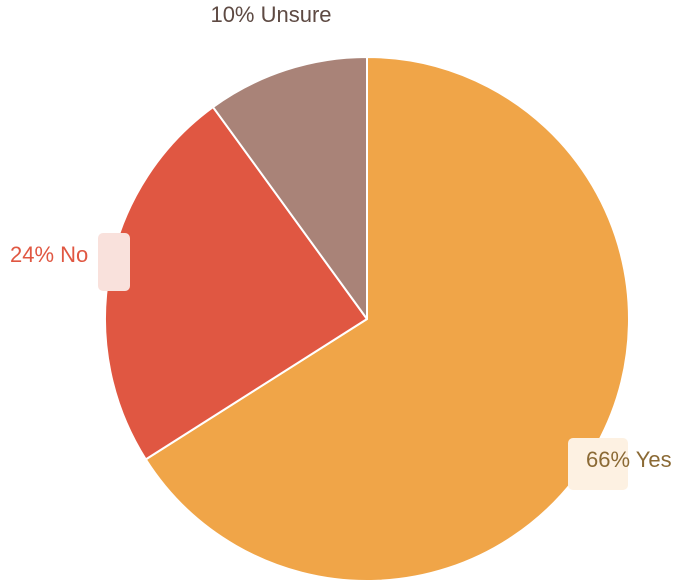 The width and height of the screenshot is (696, 583). What do you see at coordinates (629, 459) in the screenshot?
I see `slice-label-yes: 66% Yes` at bounding box center [629, 459].